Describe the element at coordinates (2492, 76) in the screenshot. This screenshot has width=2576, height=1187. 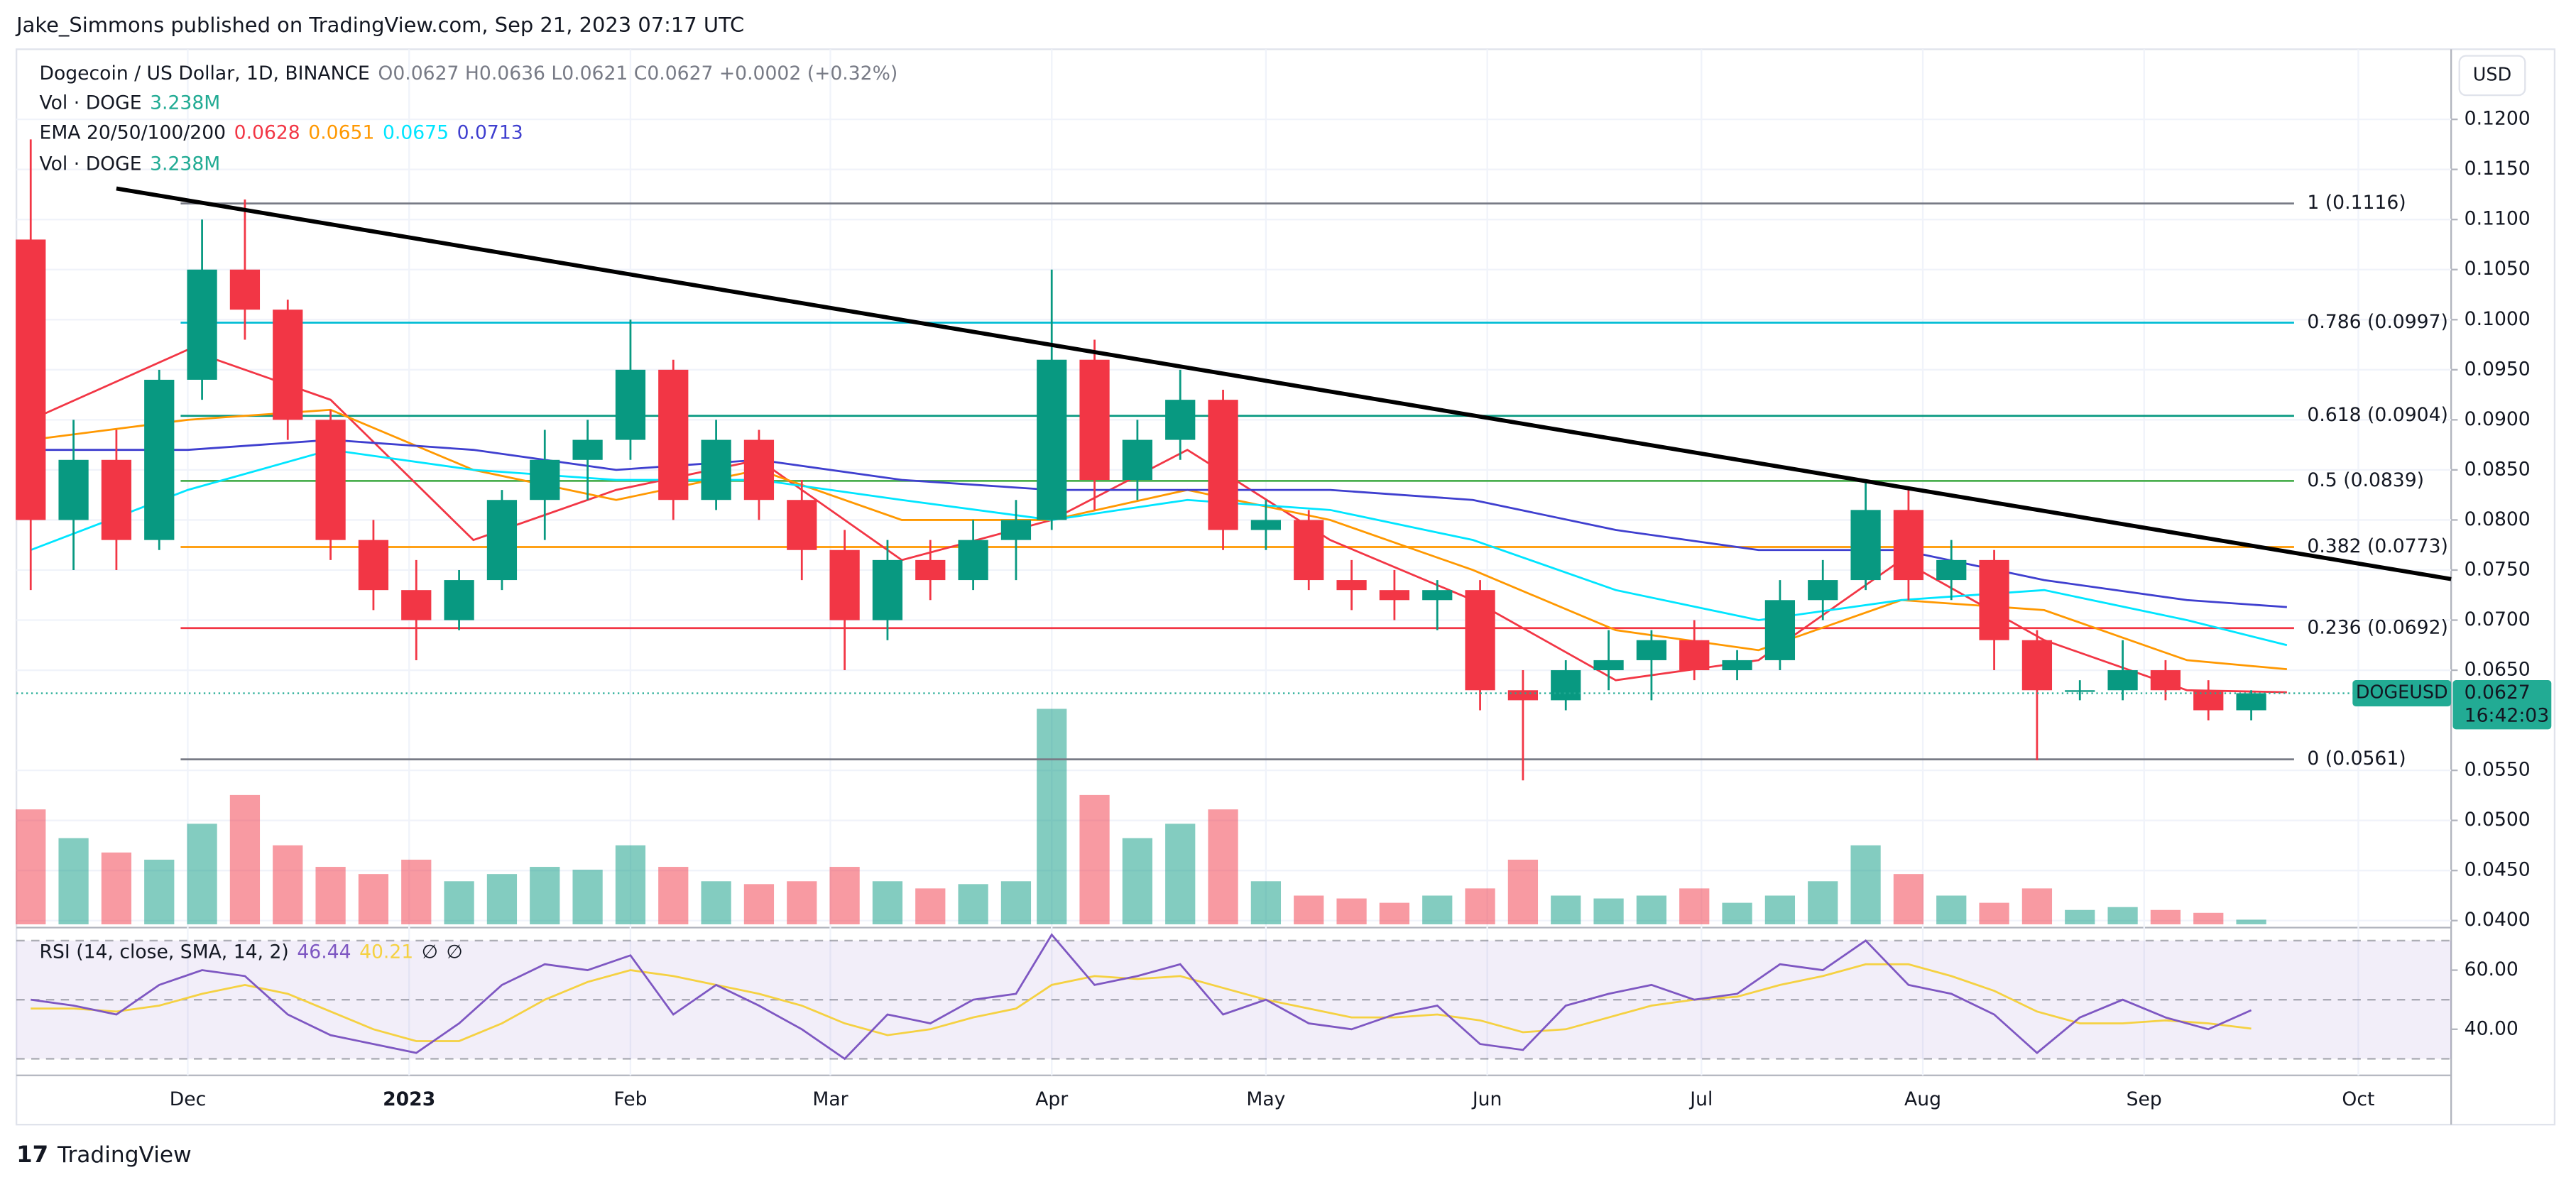
I see `currency-button` at that location.